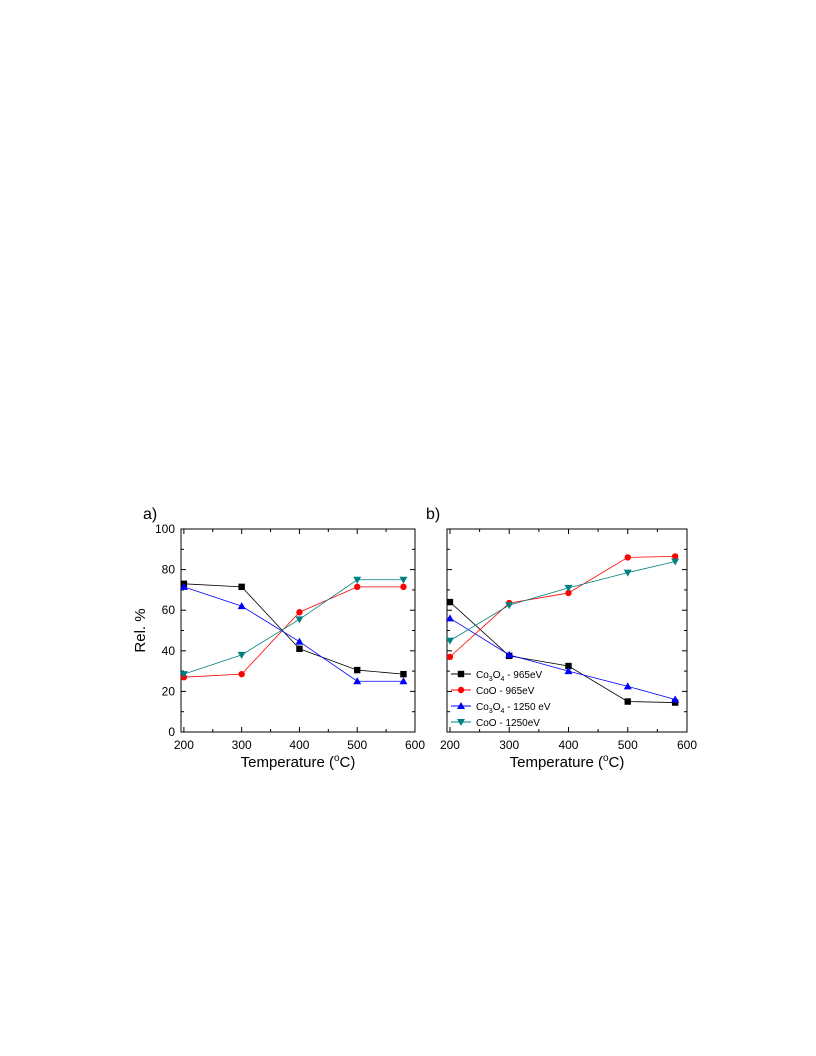 This screenshot has width=816, height=1056. I want to click on x-axis-title-text: Temperature (, so click(556, 762).